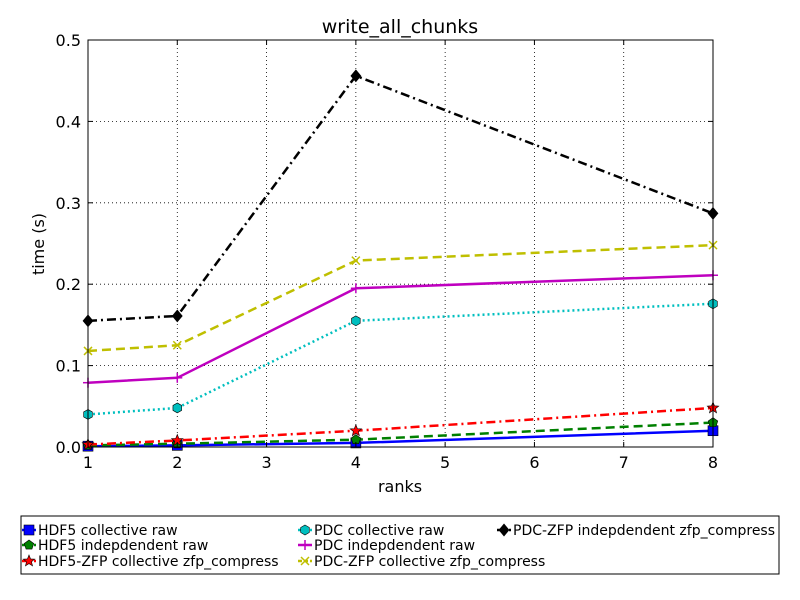 The height and width of the screenshot is (600, 800). I want to click on x-tick-label: 6, so click(534, 462).